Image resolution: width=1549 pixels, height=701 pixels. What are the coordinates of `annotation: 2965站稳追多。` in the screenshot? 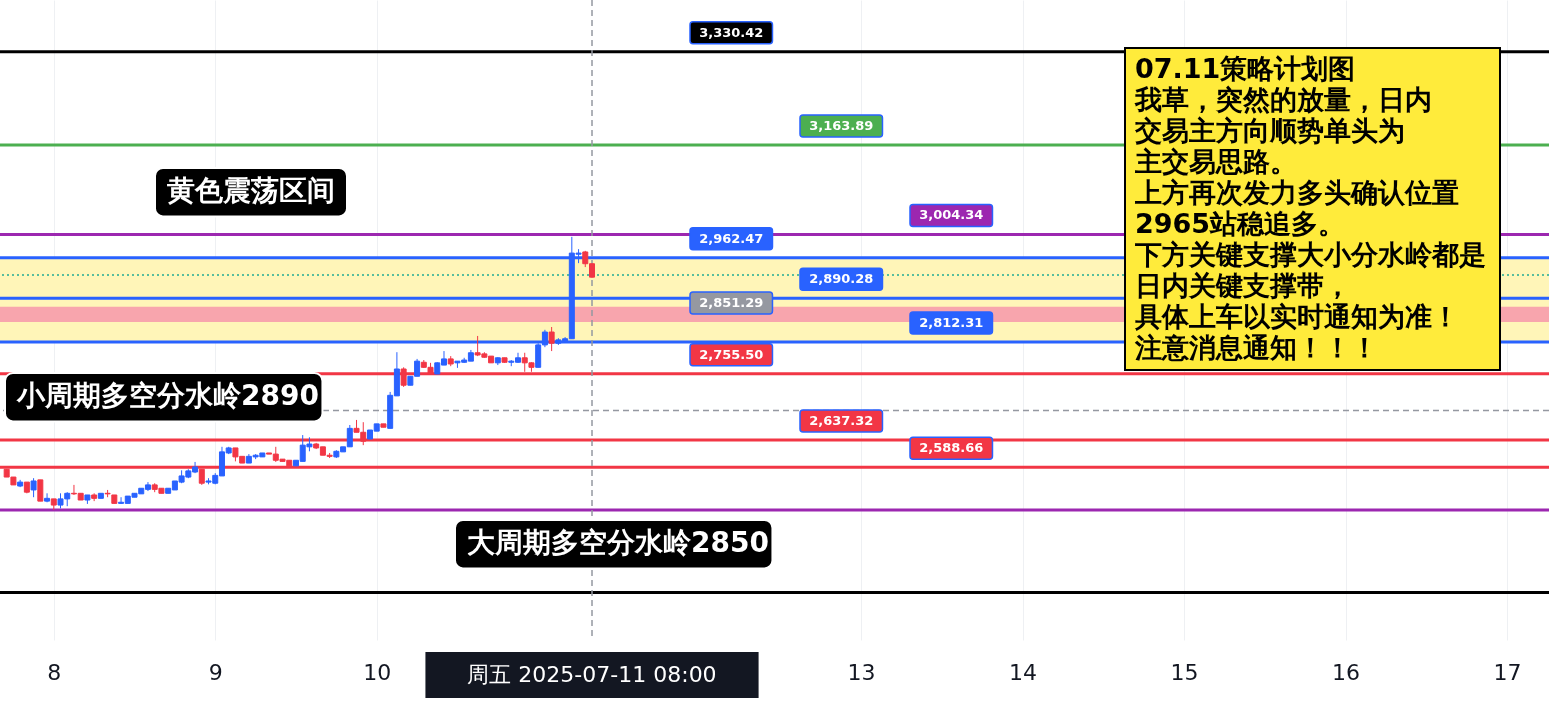 It's located at (1240, 223).